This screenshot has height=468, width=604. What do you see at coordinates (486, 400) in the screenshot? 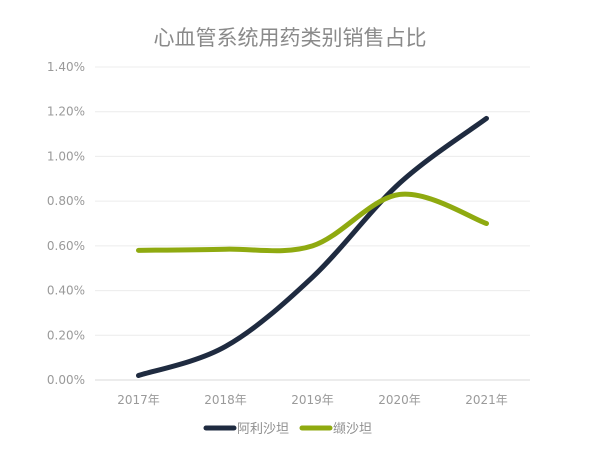
I see `x-tick-label: 2021年` at bounding box center [486, 400].